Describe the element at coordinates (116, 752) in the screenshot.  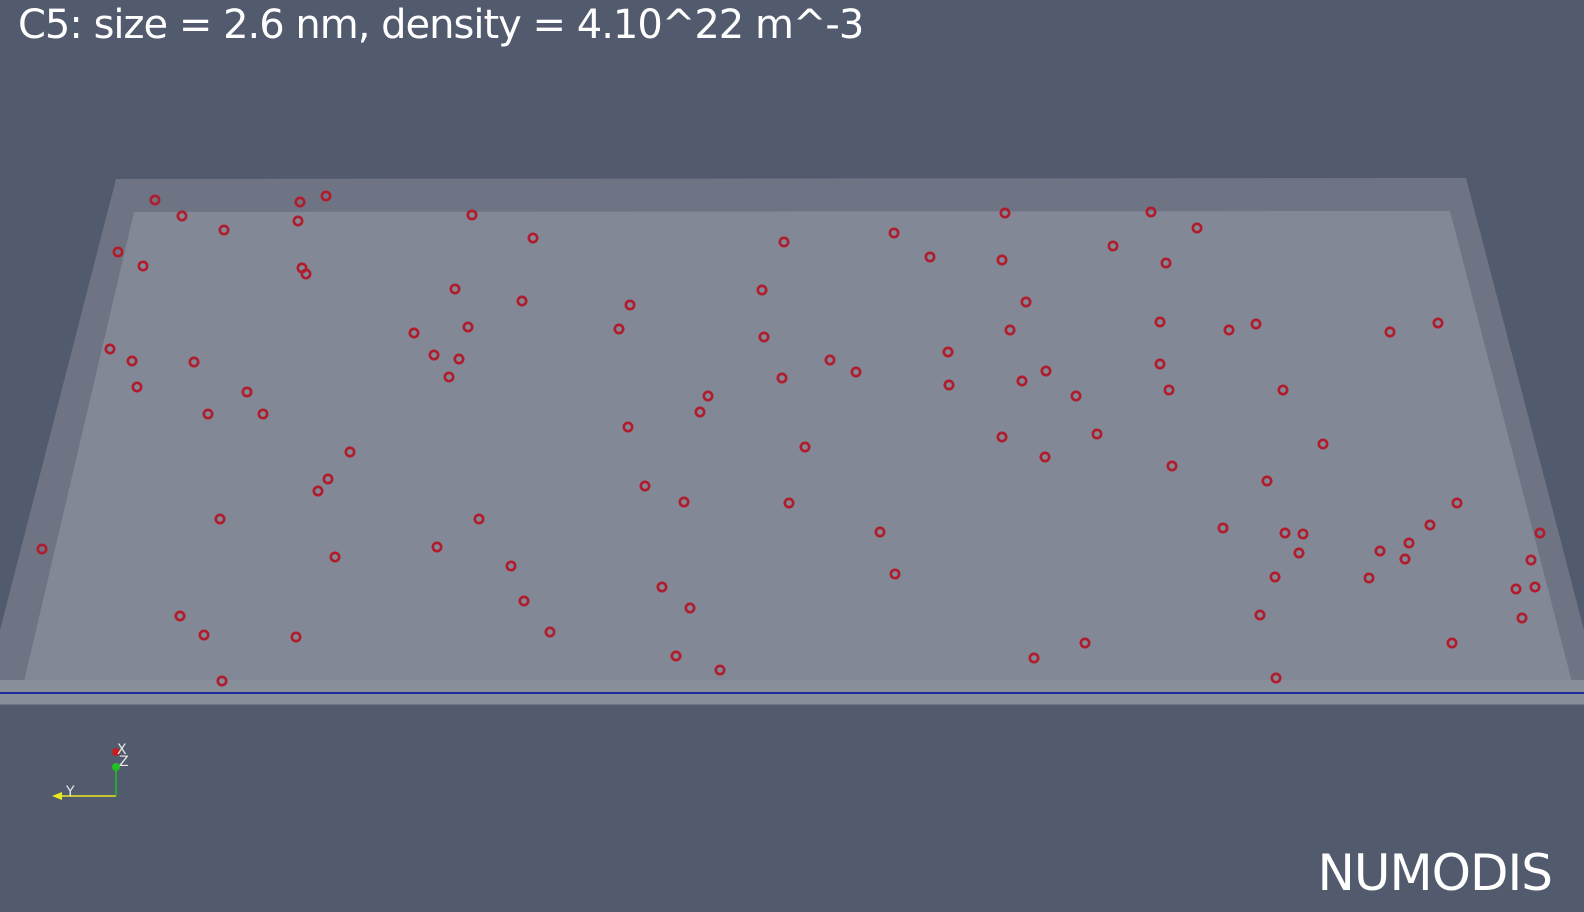
I see `x-axis-tip-icon` at that location.